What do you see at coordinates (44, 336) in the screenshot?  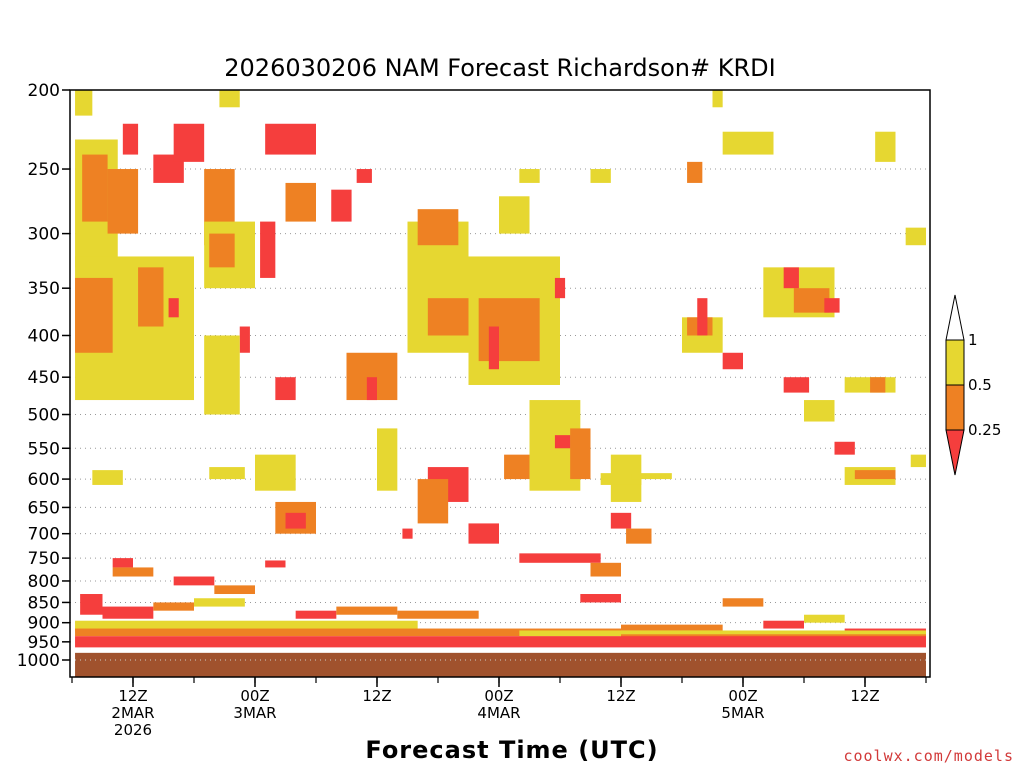 I see `y-tick-label: 400` at bounding box center [44, 336].